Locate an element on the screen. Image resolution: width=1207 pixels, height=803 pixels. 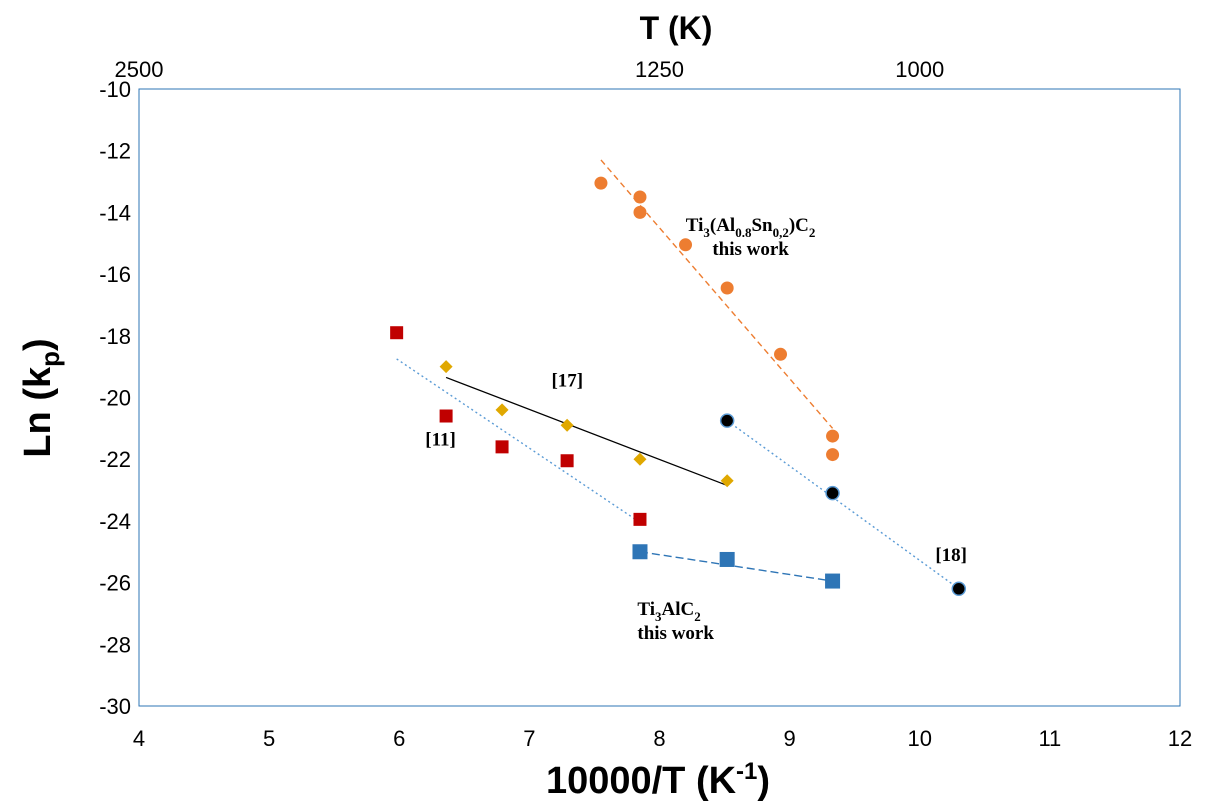
x-tick-label: 4 is located at coordinates (139, 738).